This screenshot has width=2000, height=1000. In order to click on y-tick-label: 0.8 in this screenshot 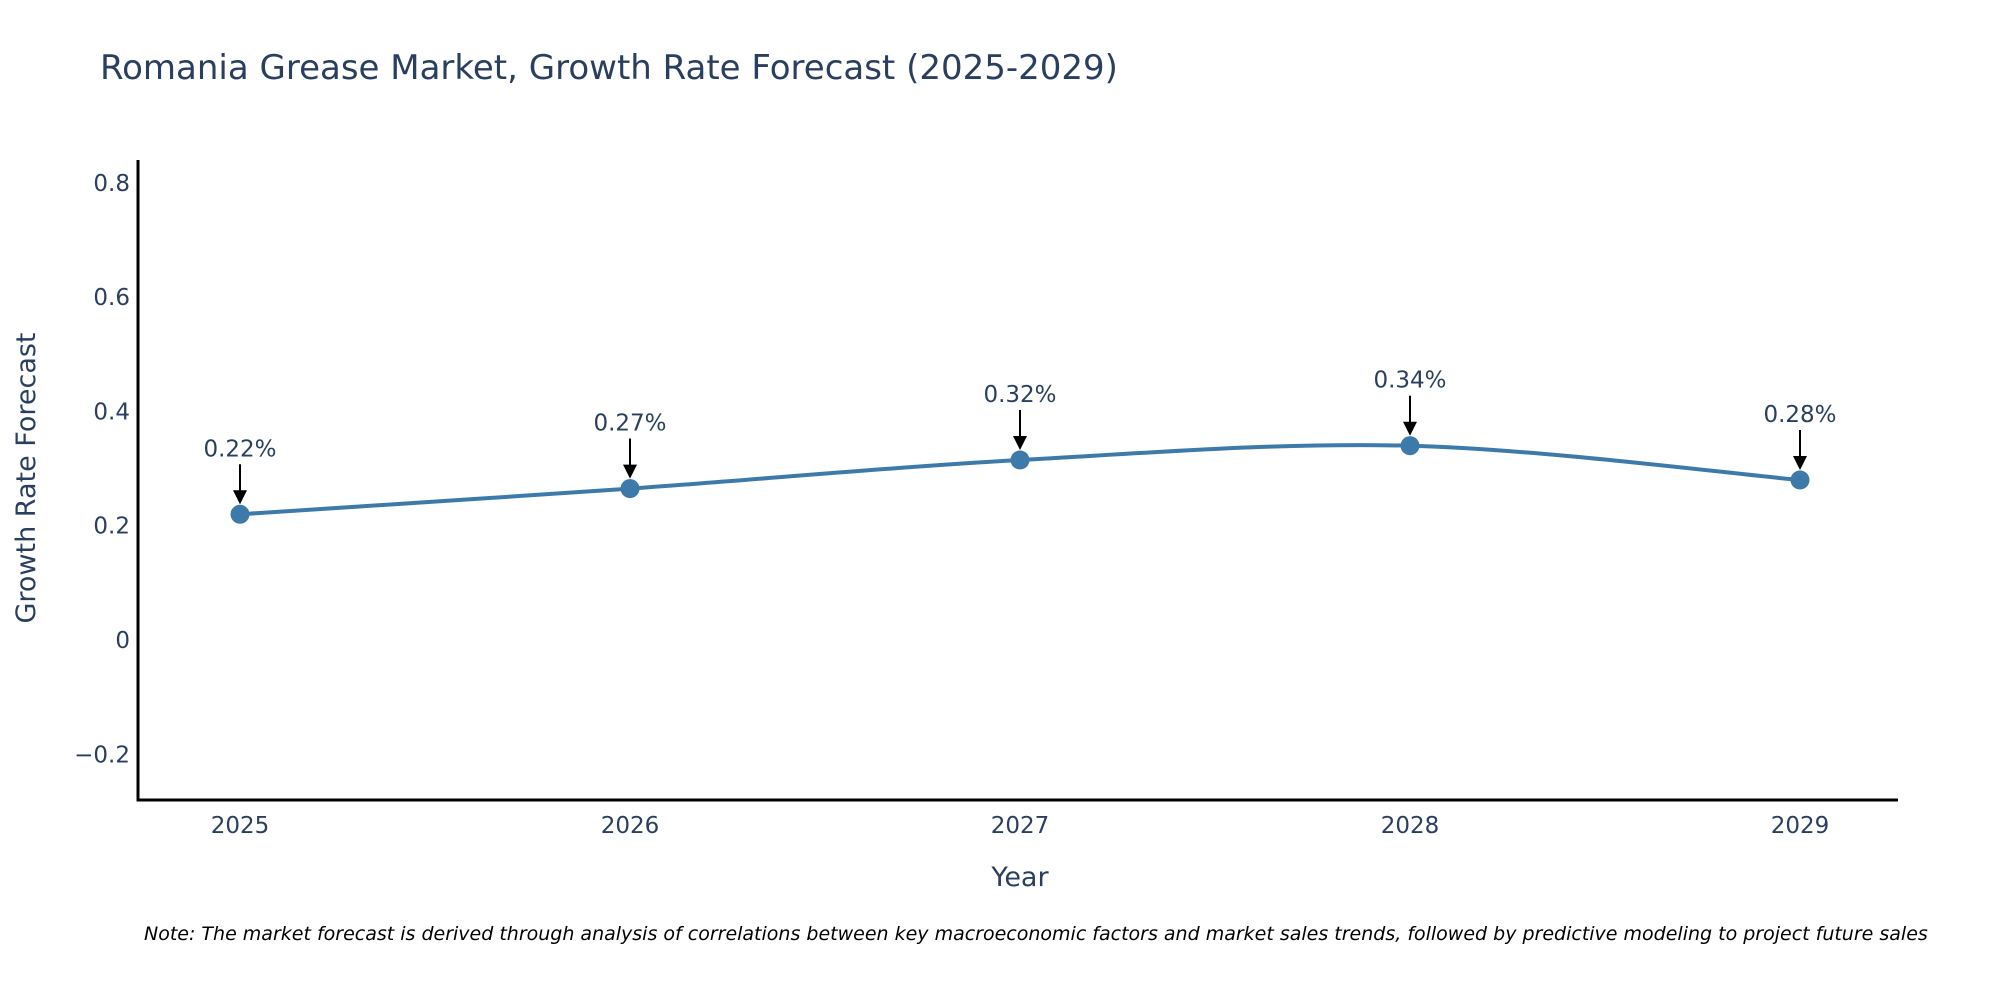, I will do `click(111, 184)`.